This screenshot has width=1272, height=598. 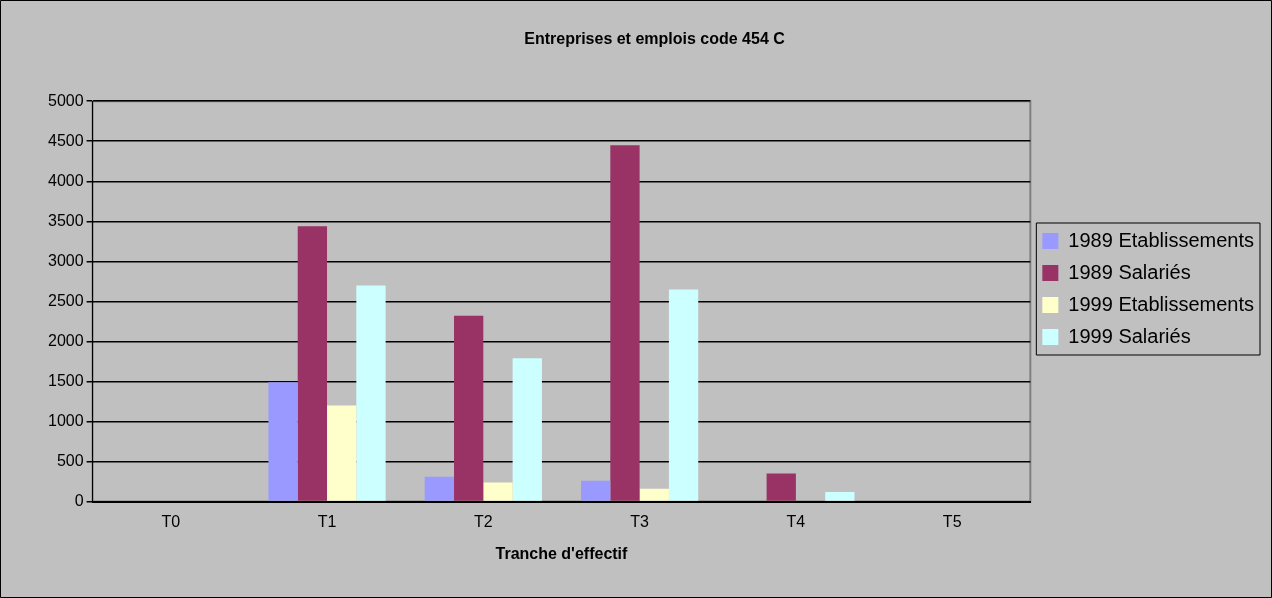 What do you see at coordinates (327, 521) in the screenshot?
I see `x-tick-label: T1` at bounding box center [327, 521].